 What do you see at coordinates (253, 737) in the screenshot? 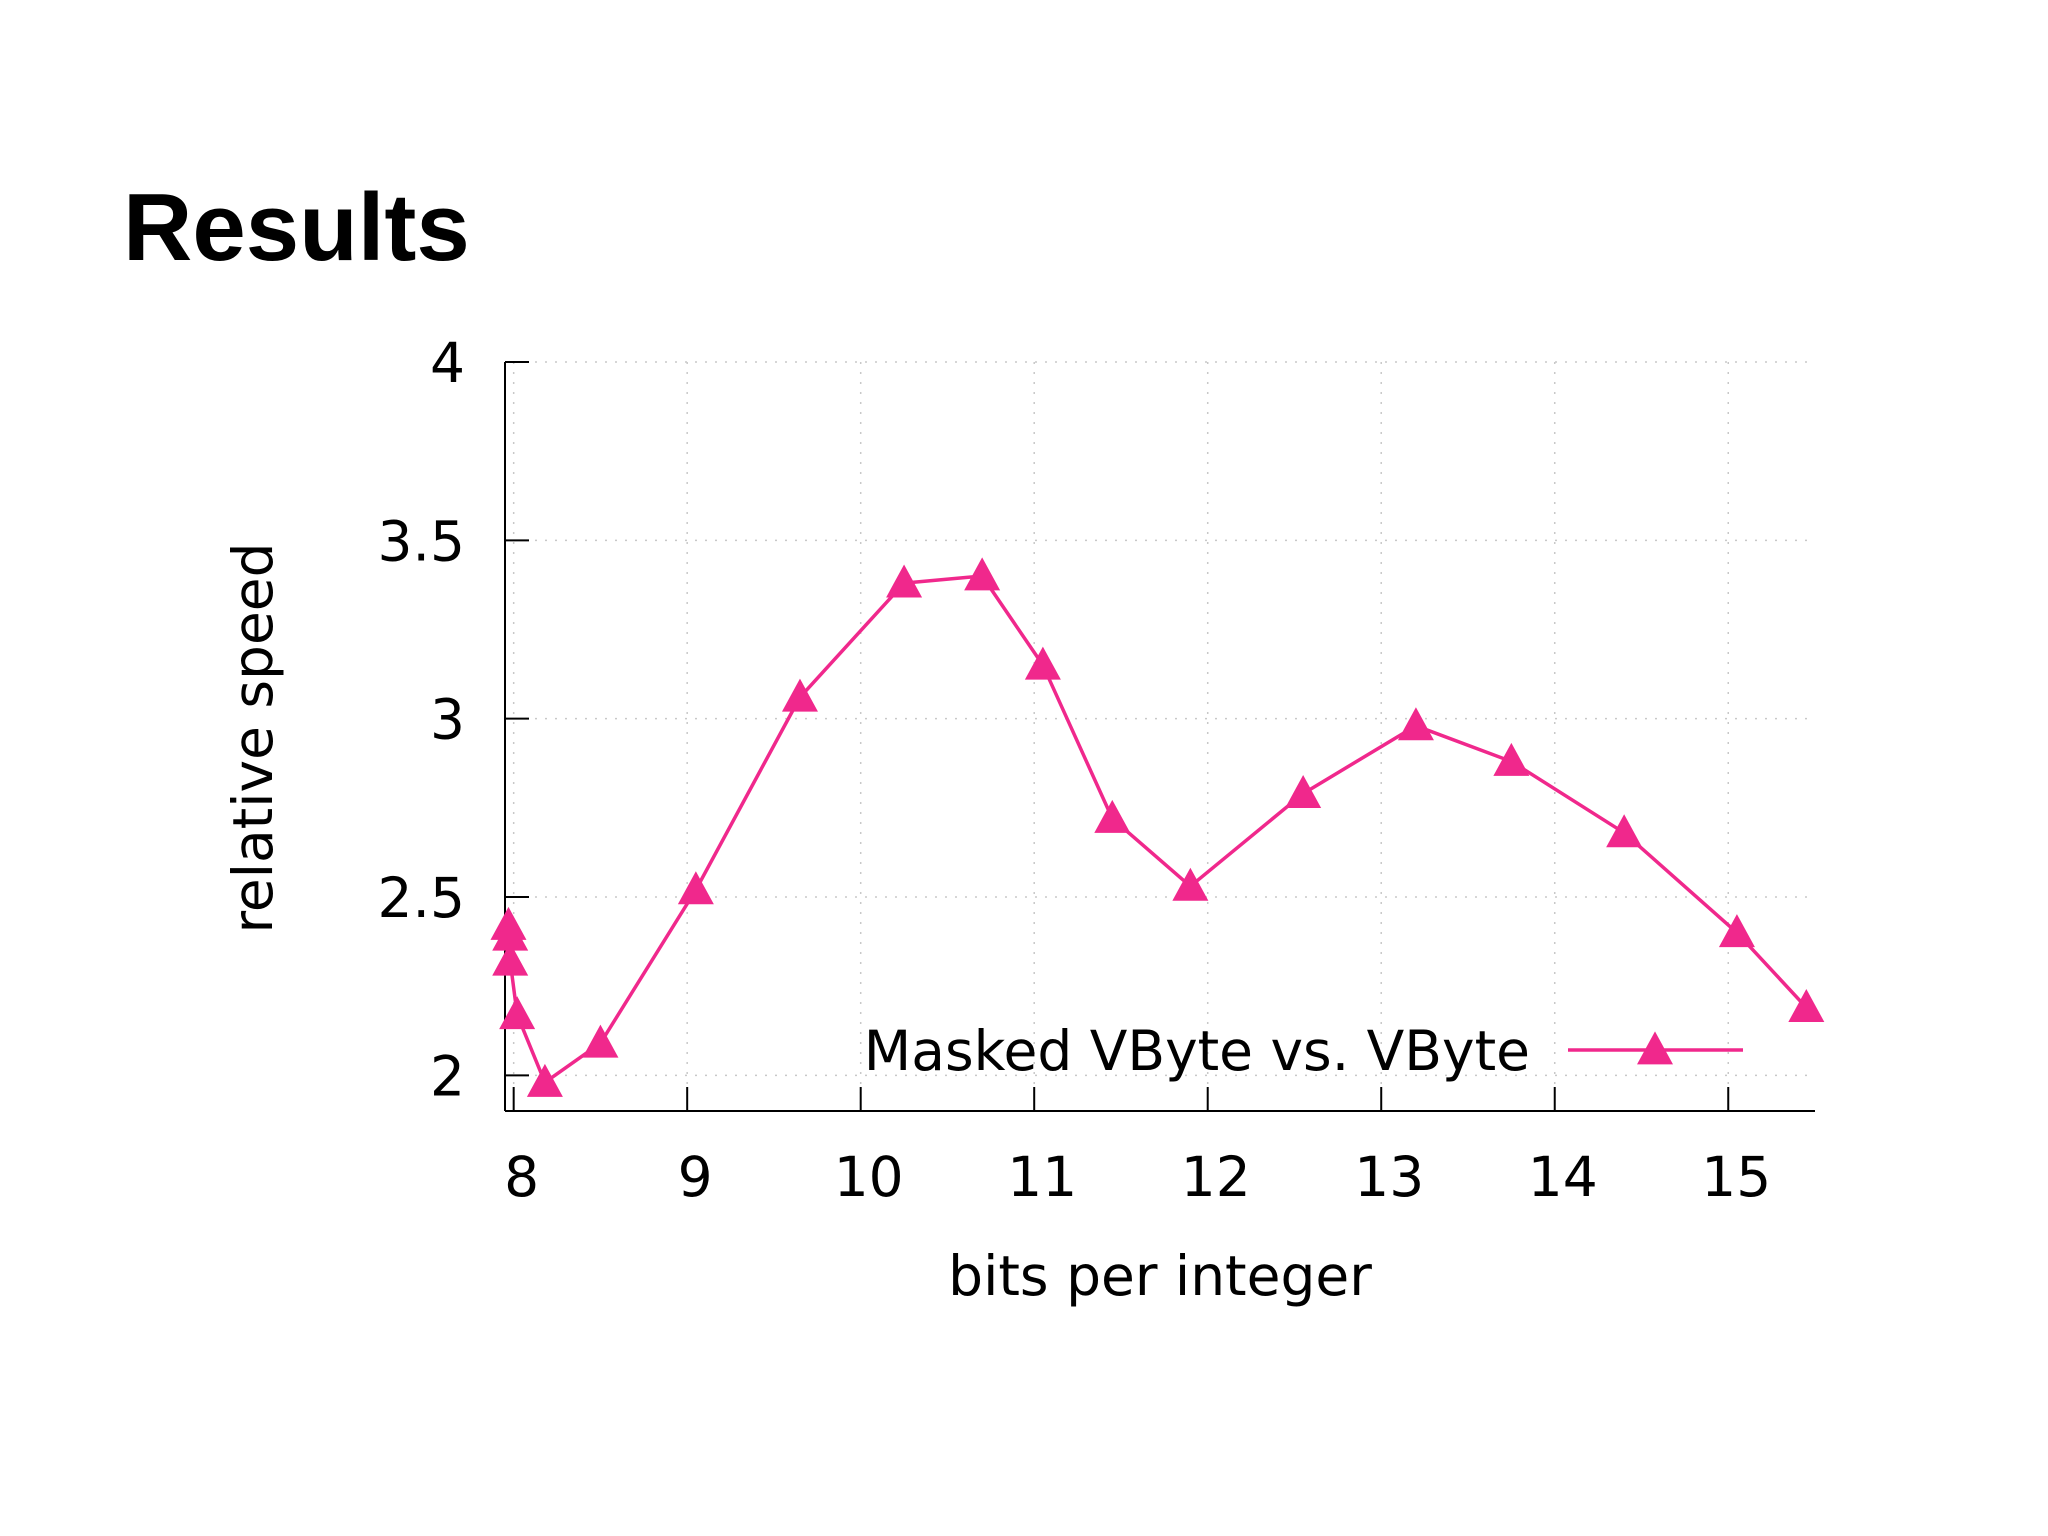
I see `y-axis-title: relative speed` at bounding box center [253, 737].